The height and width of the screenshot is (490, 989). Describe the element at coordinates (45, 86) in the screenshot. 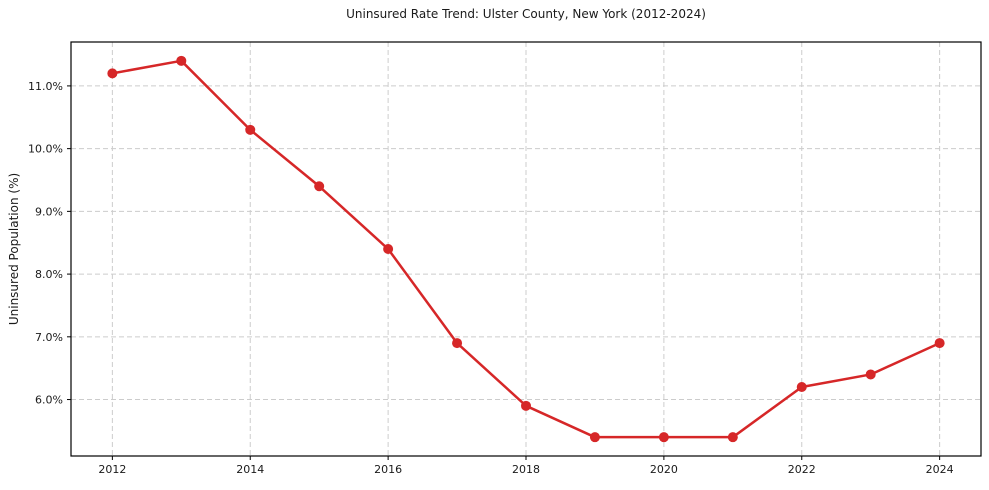

I see `y-tick-label: 11.0%` at that location.